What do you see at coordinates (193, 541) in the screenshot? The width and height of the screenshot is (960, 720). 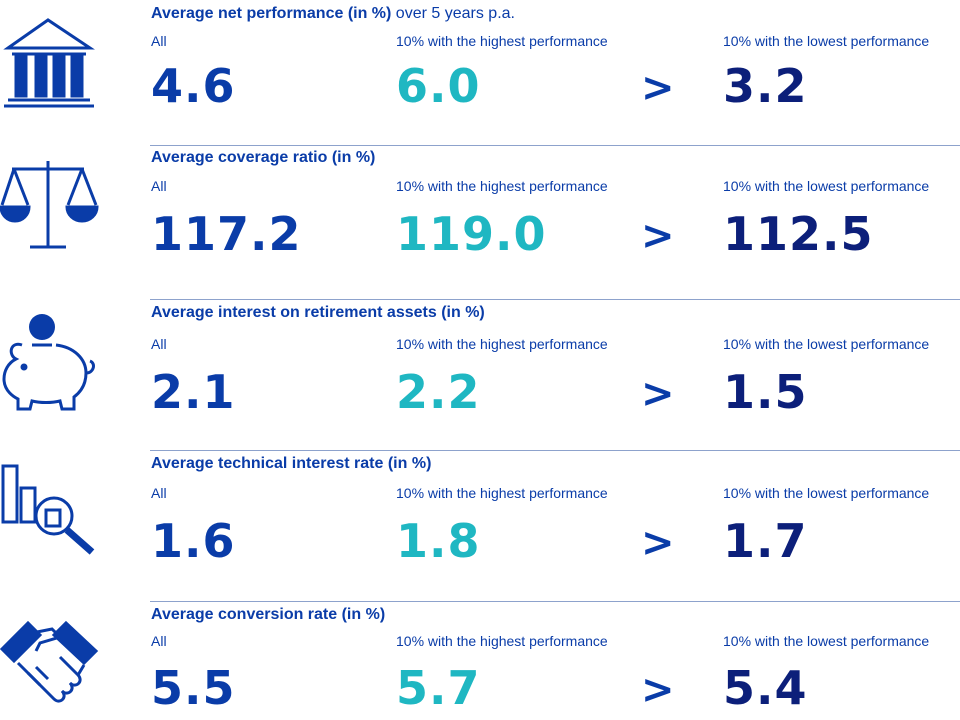 I see `value-all: 1.6` at bounding box center [193, 541].